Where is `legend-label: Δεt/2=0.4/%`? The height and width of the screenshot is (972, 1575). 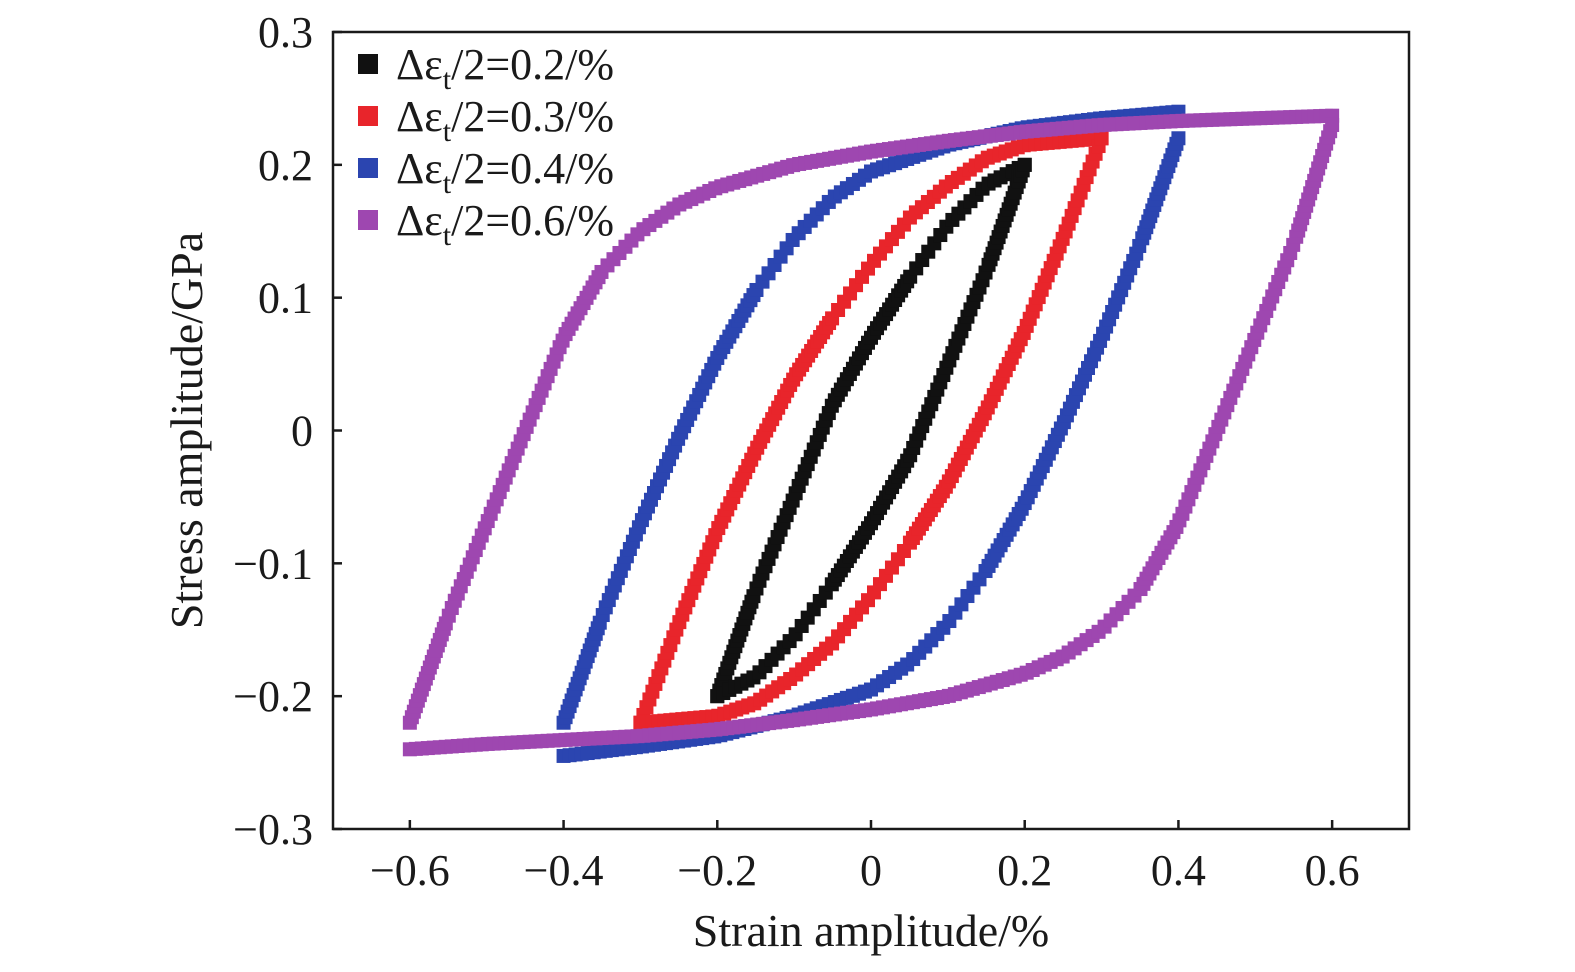 legend-label: Δεt/2=0.4/% is located at coordinates (505, 172).